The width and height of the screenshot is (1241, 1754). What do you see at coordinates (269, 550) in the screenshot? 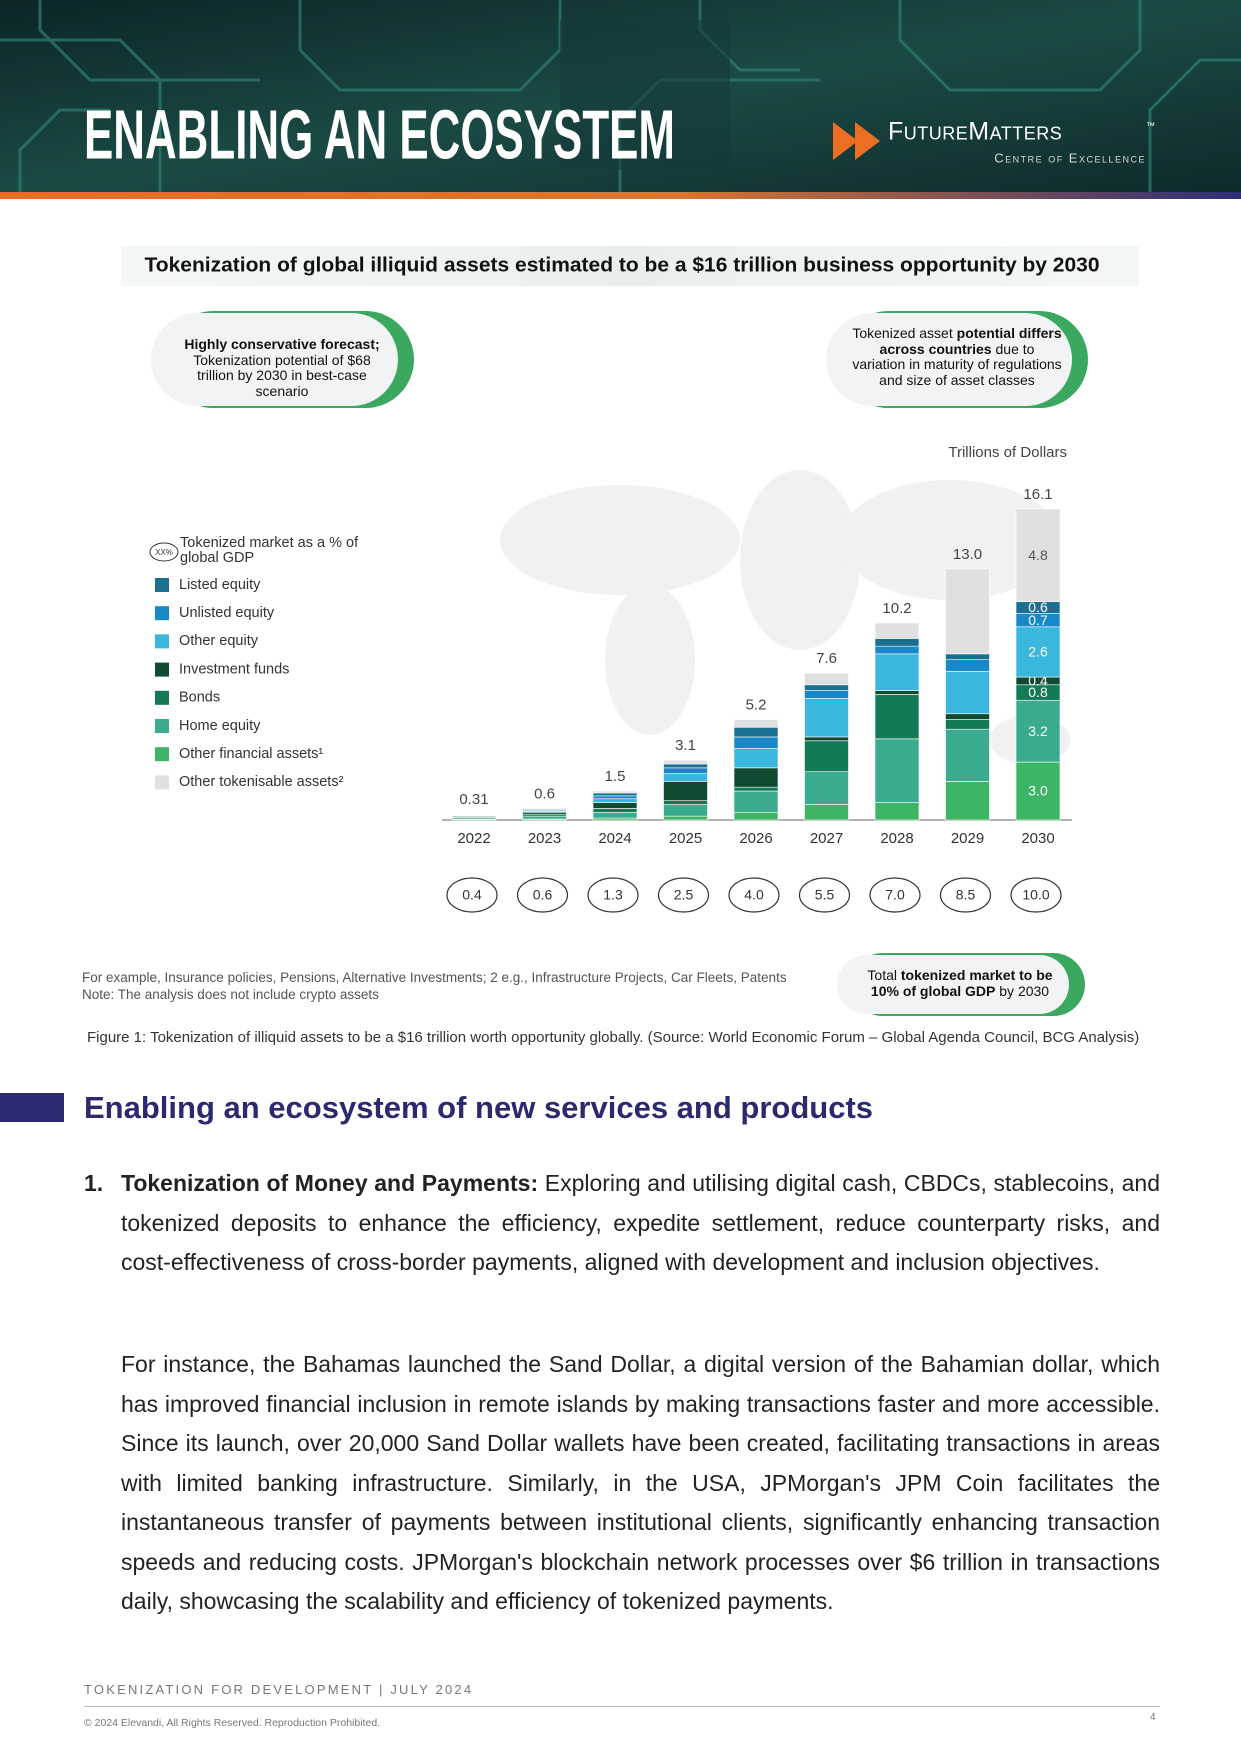
I see `gdp-legend-label: Tokenized market as a % of global GDP` at bounding box center [269, 550].